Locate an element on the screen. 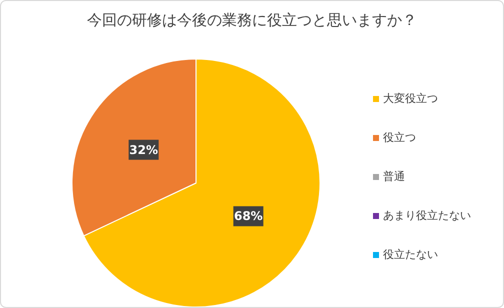 Image resolution: width=504 pixels, height=308 pixels. data-label: 32% is located at coordinates (143, 149).